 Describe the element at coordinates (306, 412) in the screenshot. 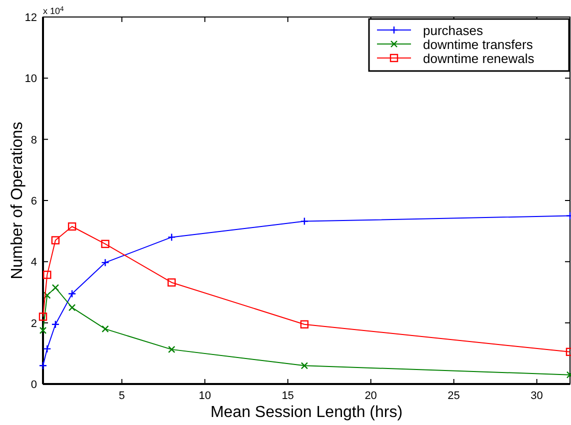

I see `x-axis-title: Mean Session Length (hrs)` at that location.